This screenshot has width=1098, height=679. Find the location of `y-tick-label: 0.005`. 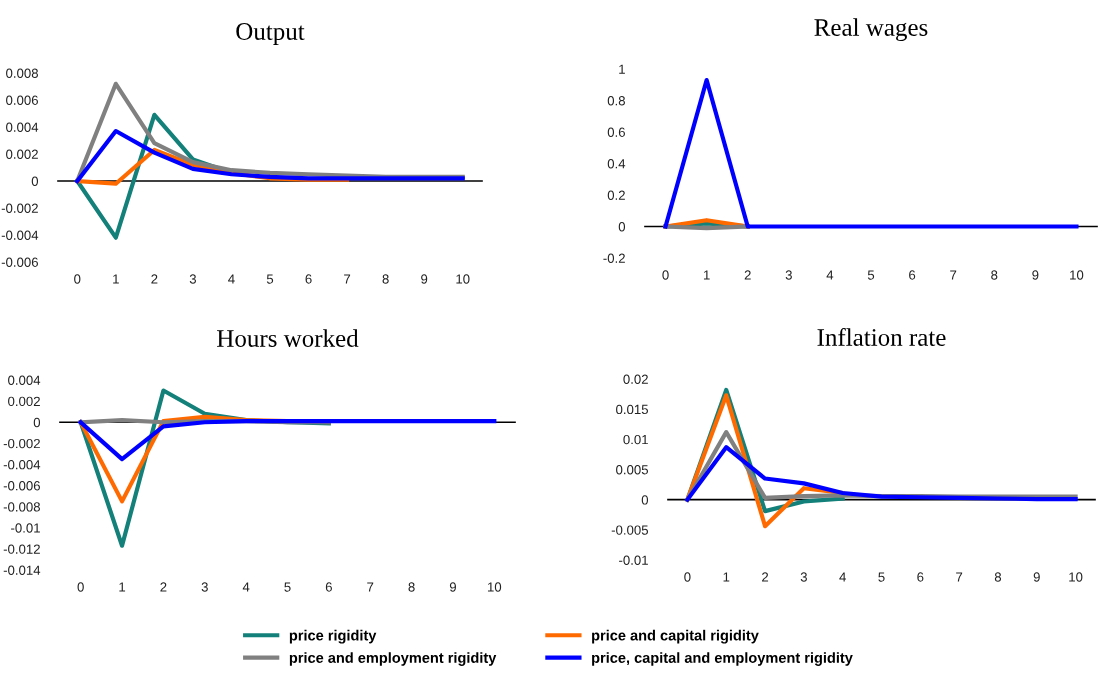

y-tick-label: 0.005 is located at coordinates (632, 470).